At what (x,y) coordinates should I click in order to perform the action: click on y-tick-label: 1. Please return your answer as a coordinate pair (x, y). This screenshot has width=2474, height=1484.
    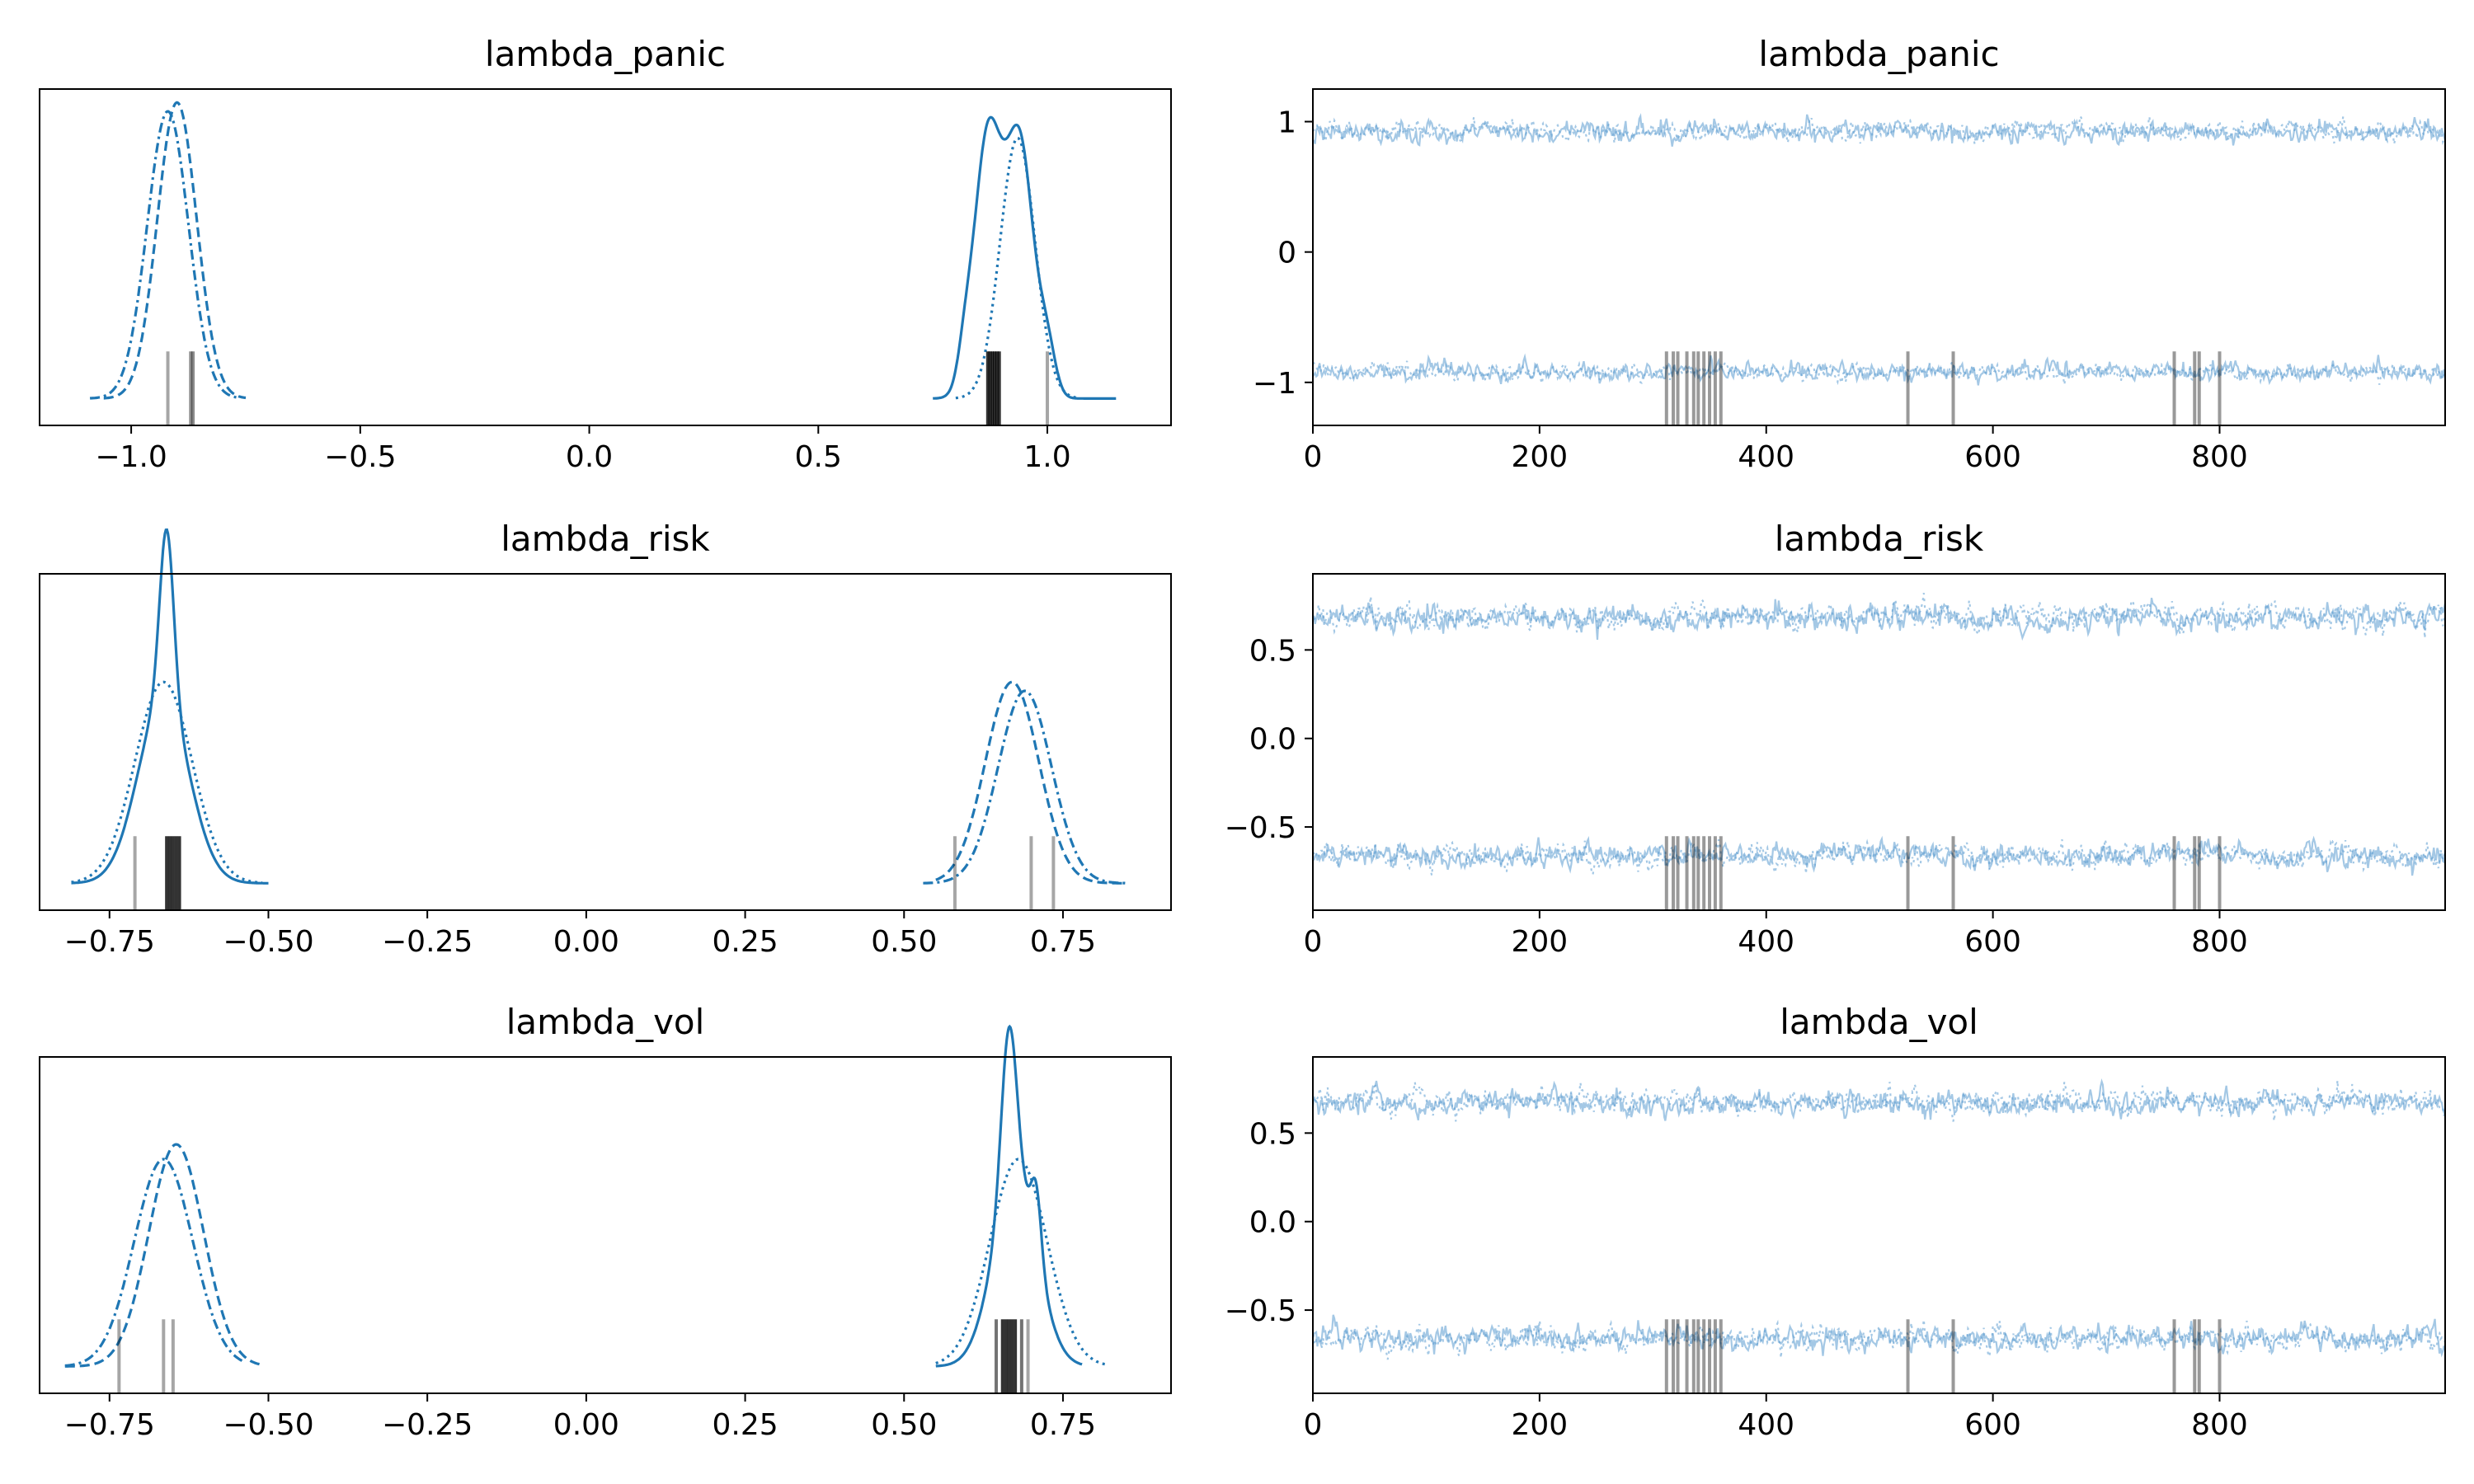
    Looking at the image, I should click on (1286, 123).